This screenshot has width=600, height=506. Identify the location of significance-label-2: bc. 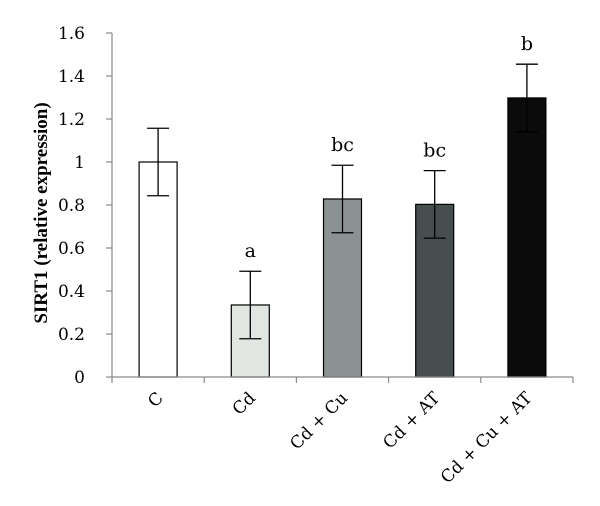
(342, 145).